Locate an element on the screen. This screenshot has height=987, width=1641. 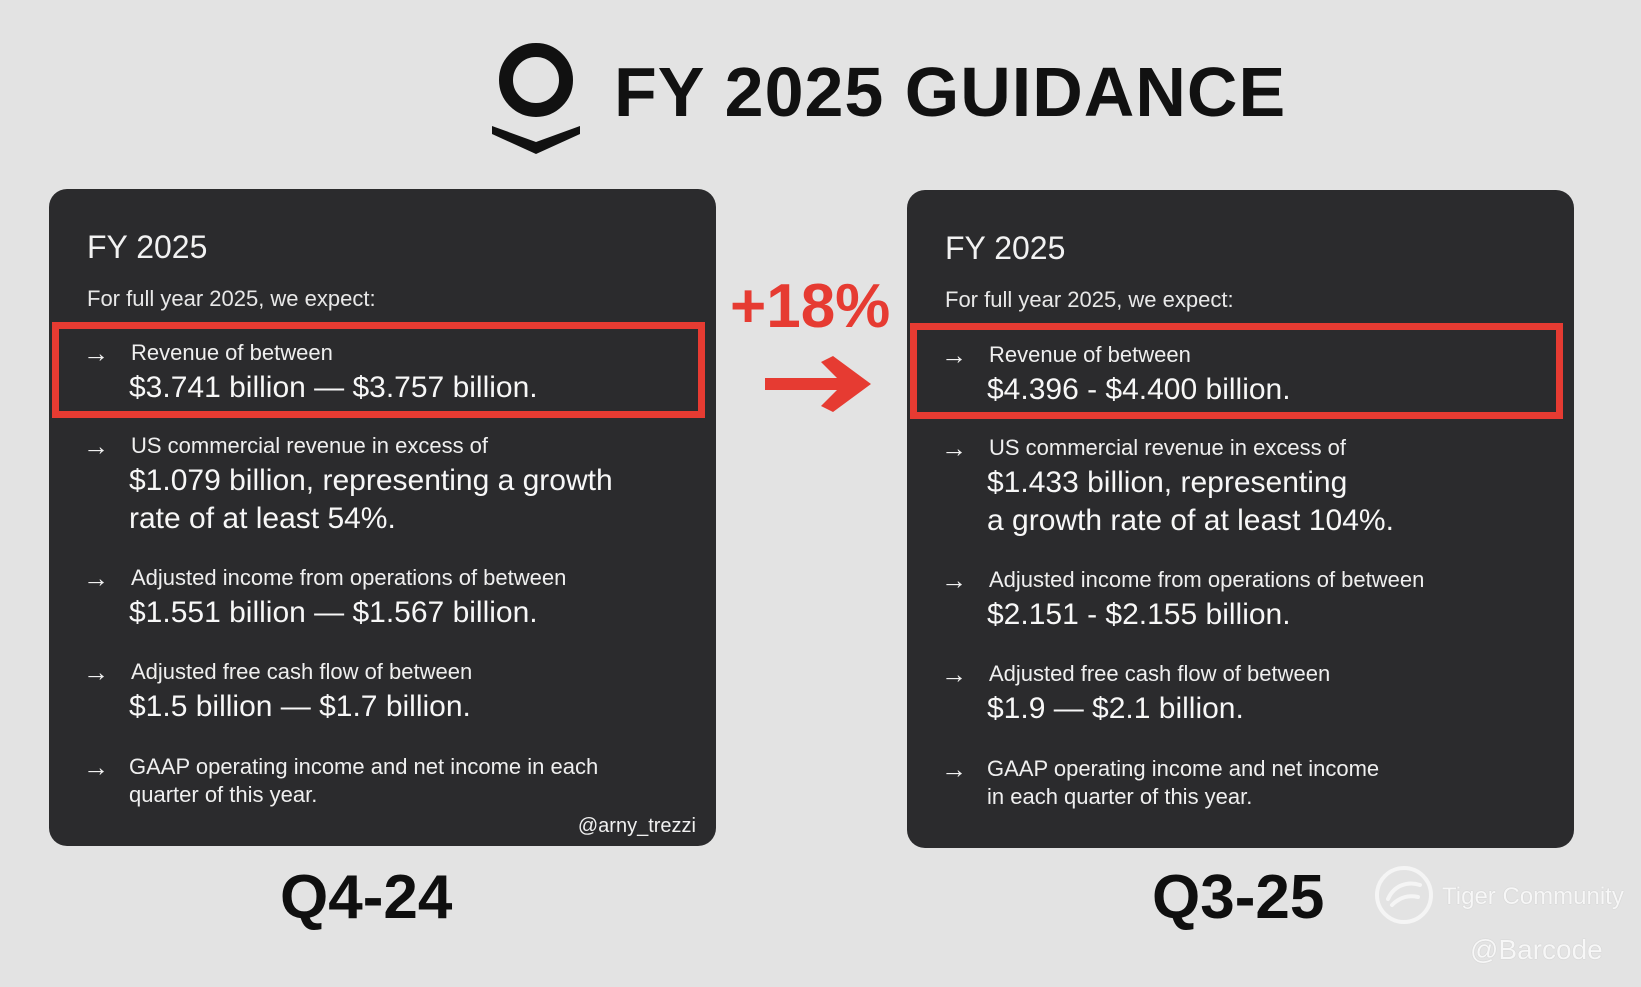
left-item-revenue-label: Revenue of between is located at coordinates (232, 352).